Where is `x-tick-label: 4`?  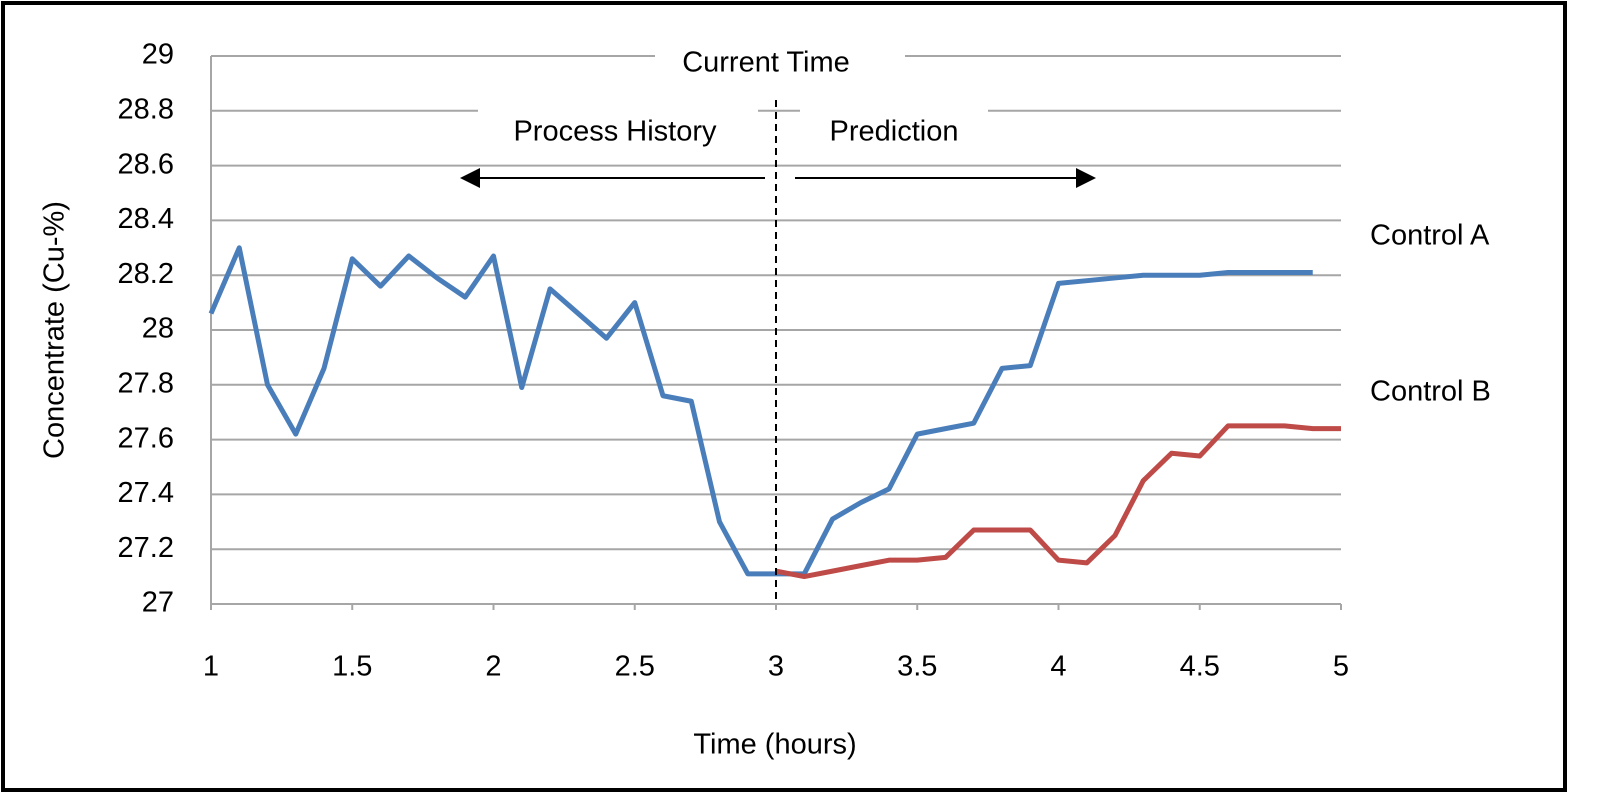
x-tick-label: 4 is located at coordinates (1058, 667).